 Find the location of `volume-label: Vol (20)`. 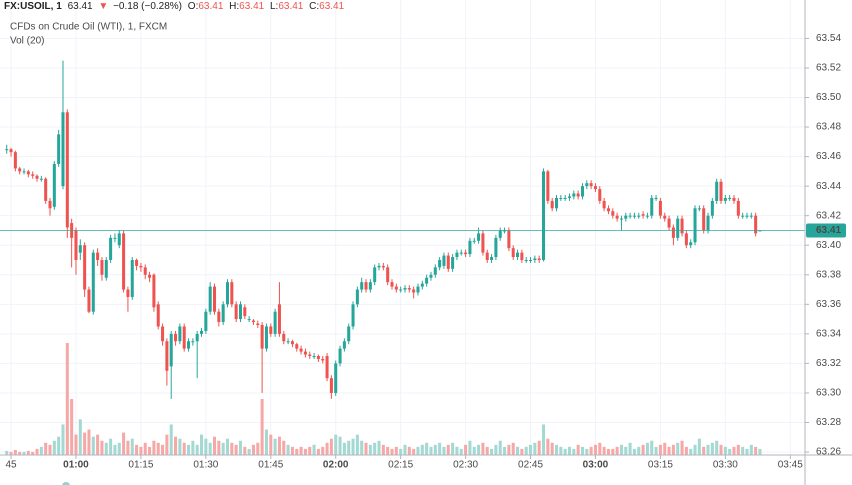

volume-label: Vol (20) is located at coordinates (27, 41).